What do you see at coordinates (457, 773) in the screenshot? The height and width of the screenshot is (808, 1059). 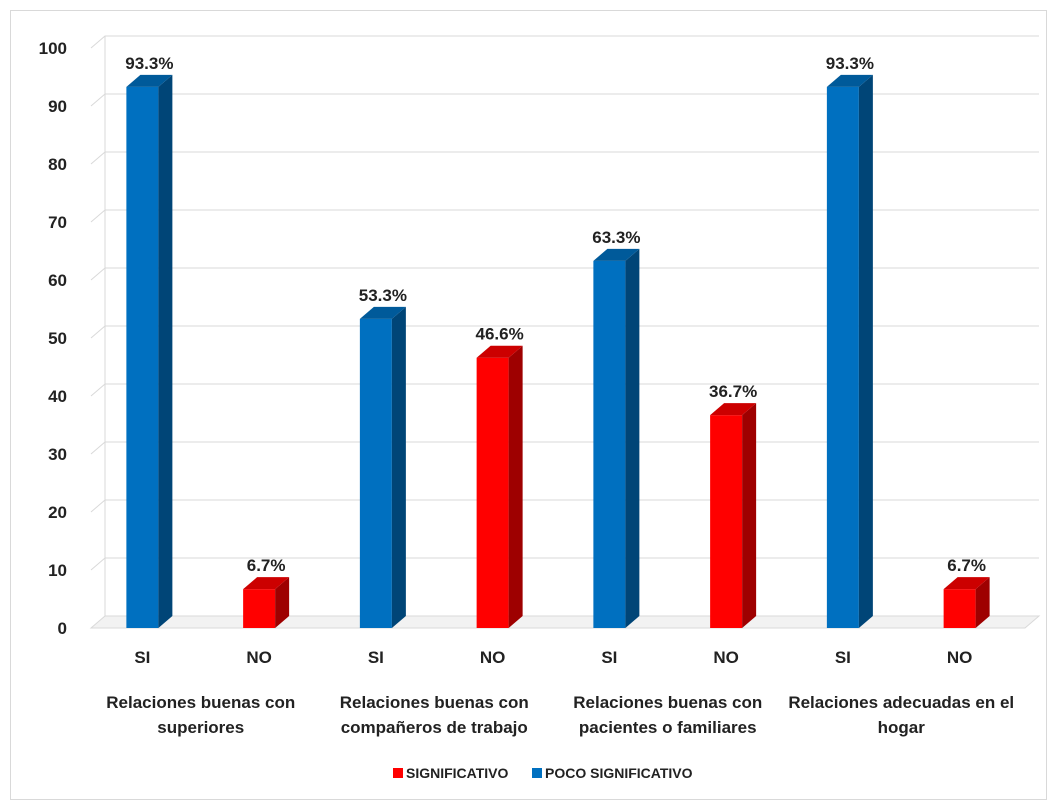 I see `legend-label: SIGNIFICATIVO` at bounding box center [457, 773].